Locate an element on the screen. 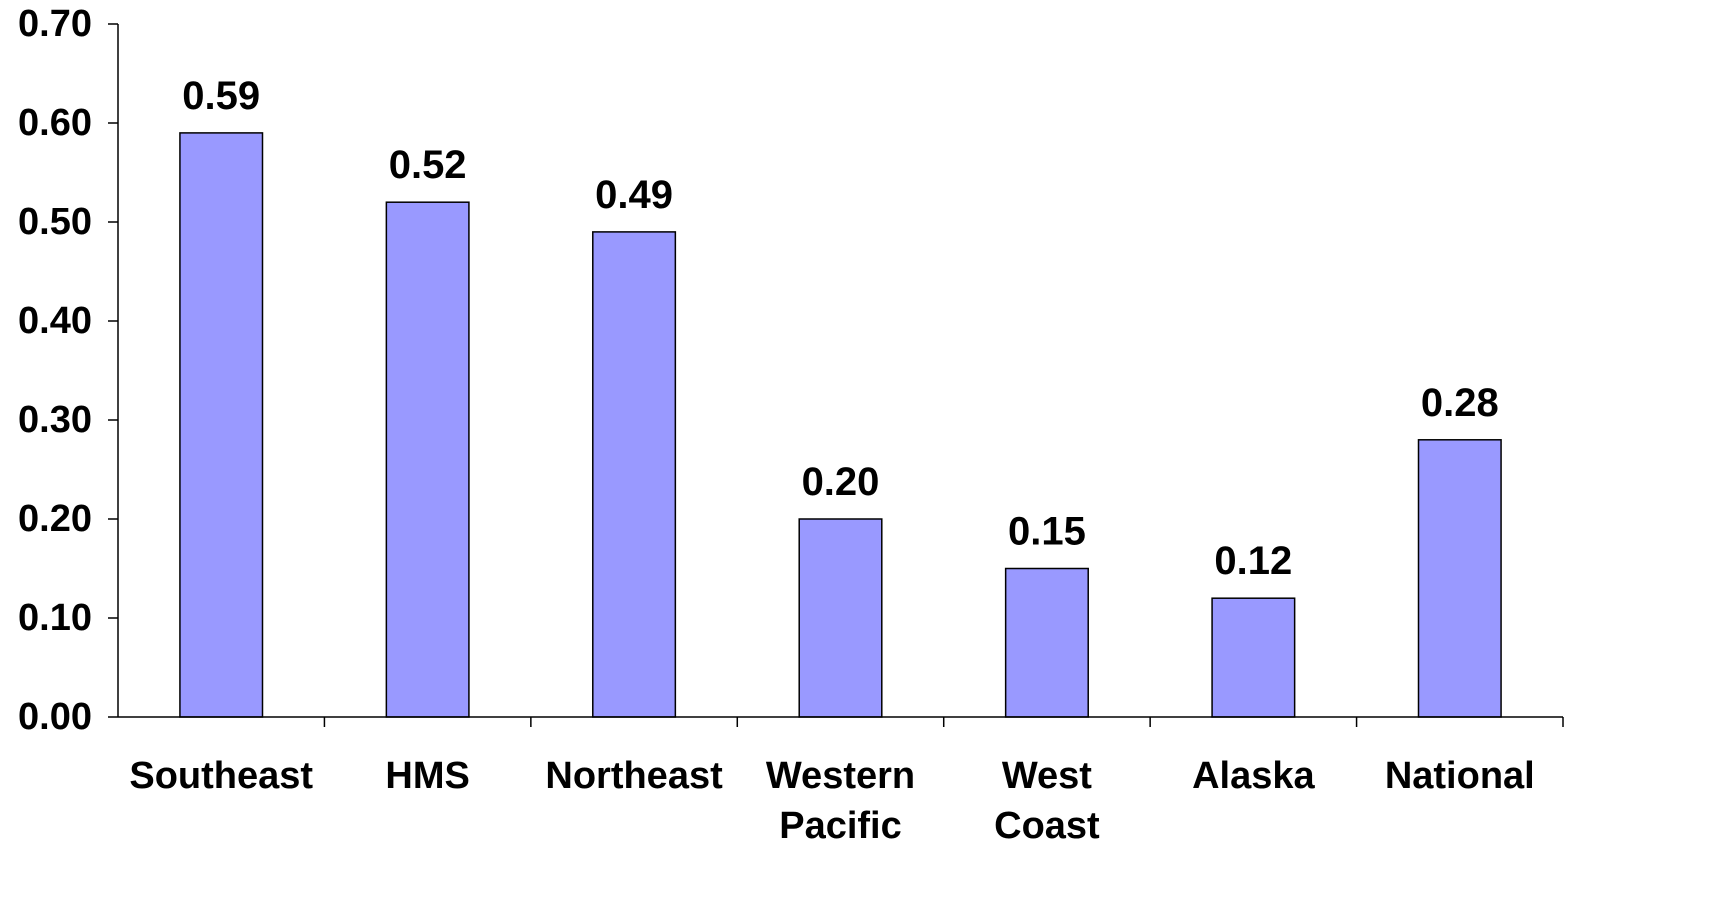  category-label-line: National is located at coordinates (1460, 776).